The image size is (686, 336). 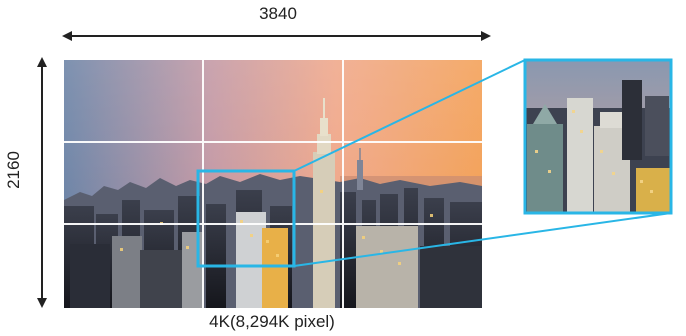 What do you see at coordinates (278, 13) in the screenshot?
I see `width-label: 3840` at bounding box center [278, 13].